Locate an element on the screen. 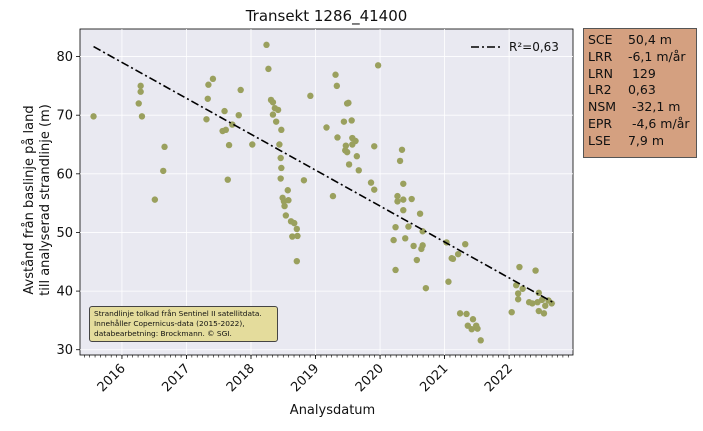  y-tick-label: 30 is located at coordinates (64, 350).